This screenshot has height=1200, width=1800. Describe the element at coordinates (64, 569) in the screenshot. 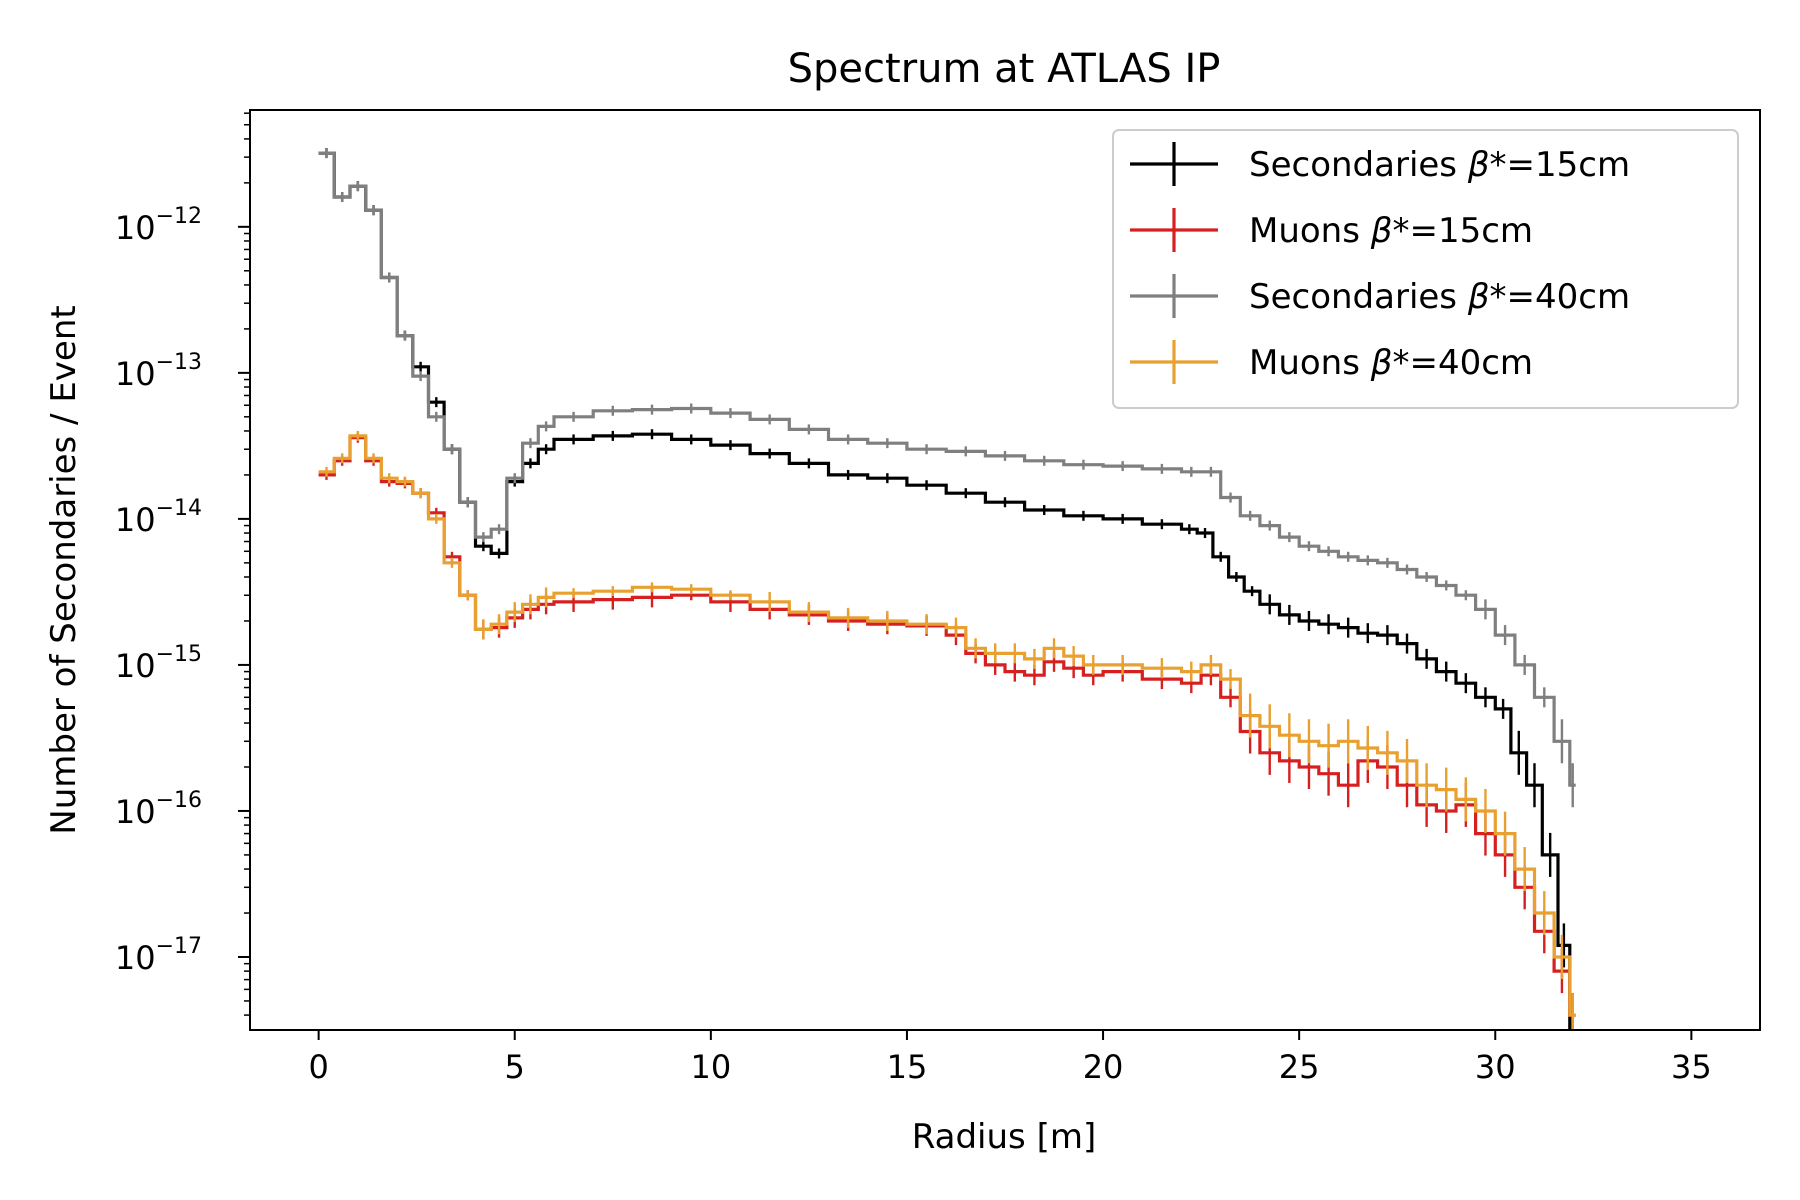

I see `y-axis-label: Number of Secondaries / Event` at that location.